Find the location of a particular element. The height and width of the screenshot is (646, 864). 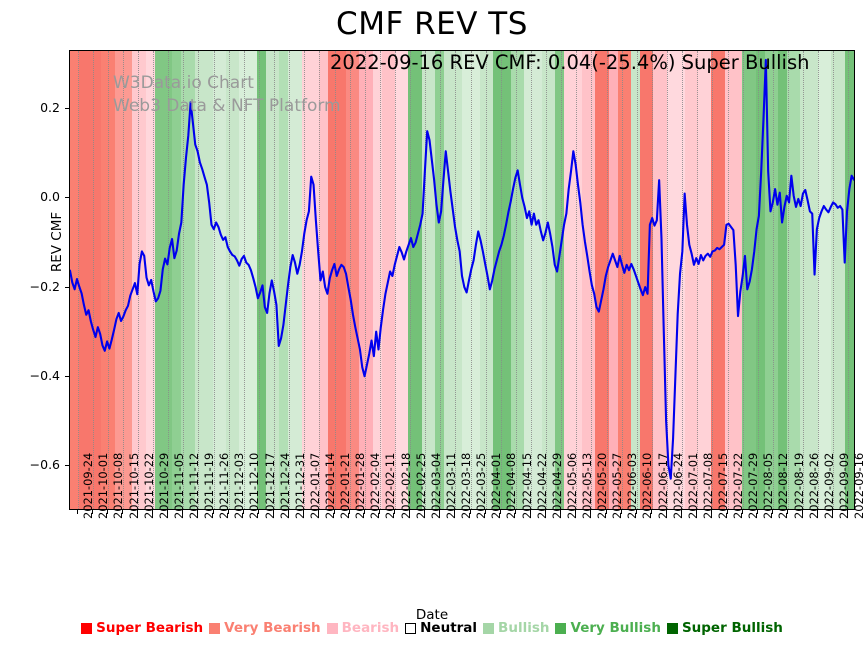

x-tick-label: 2022-04-01 is located at coordinates (496, 485).